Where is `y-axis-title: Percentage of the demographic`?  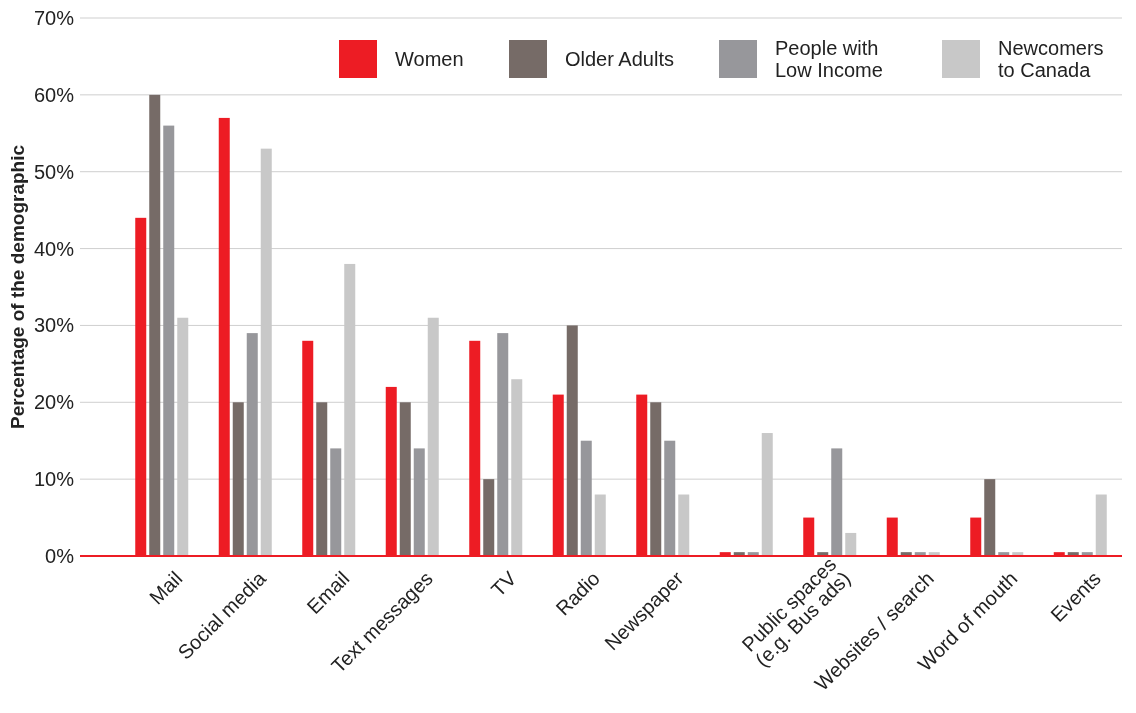
y-axis-title: Percentage of the demographic is located at coordinates (17, 287).